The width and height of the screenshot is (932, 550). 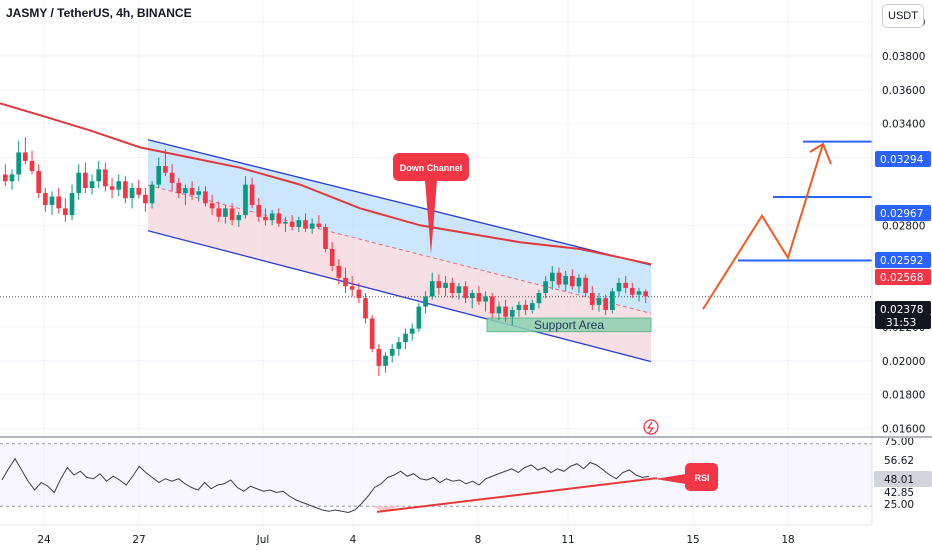 What do you see at coordinates (701, 477) in the screenshot?
I see `rsi-callout-box` at bounding box center [701, 477].